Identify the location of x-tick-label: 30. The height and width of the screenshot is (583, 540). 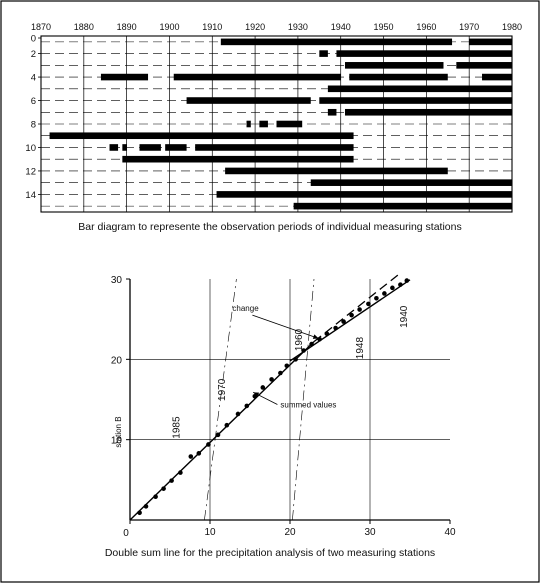
(370, 532).